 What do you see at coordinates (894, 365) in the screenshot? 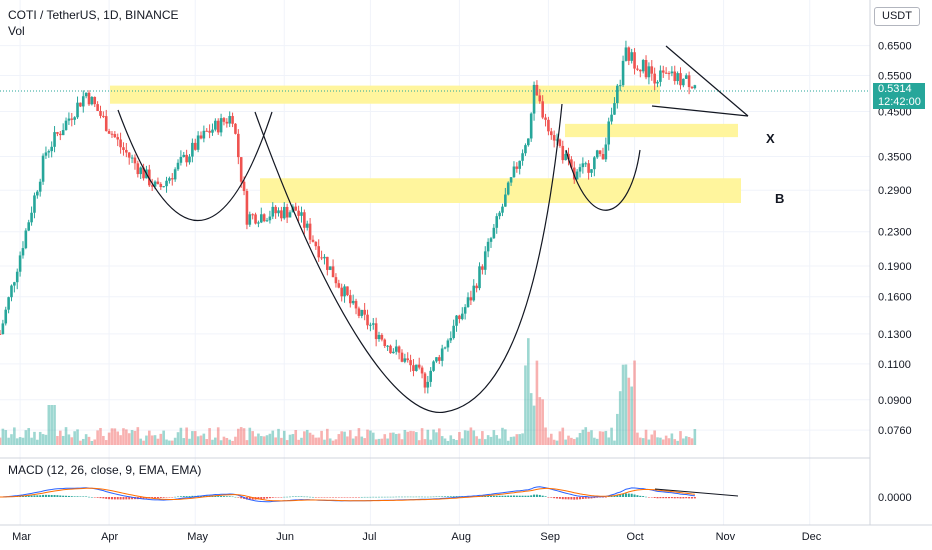
I see `price-tick-label: 0.1100` at bounding box center [894, 365].